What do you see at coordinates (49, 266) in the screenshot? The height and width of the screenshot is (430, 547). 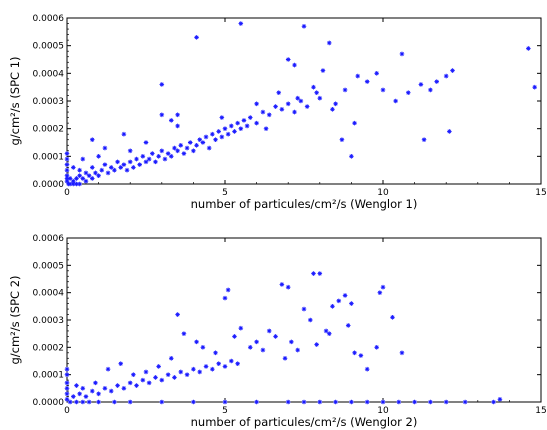 I see `y-tick-label: 0.0005` at bounding box center [49, 266].